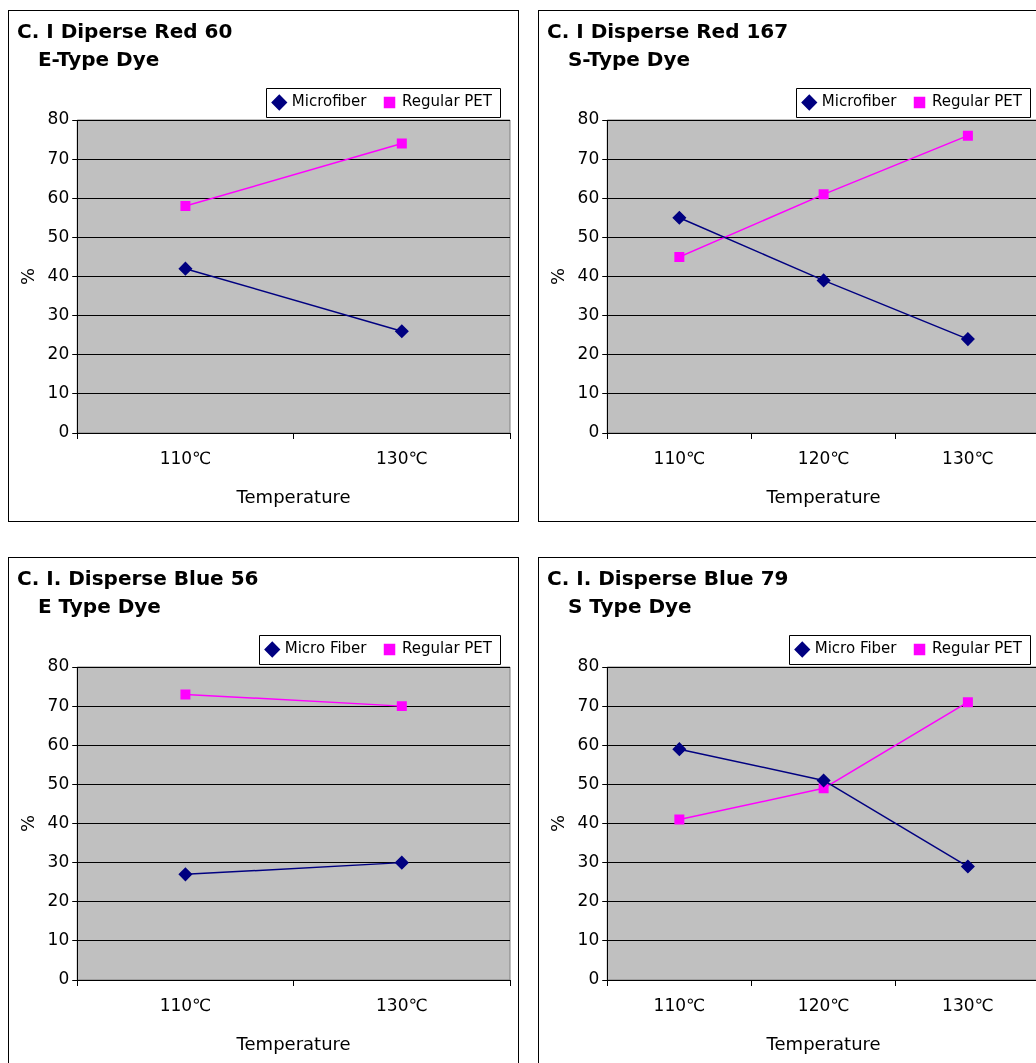  Describe the element at coordinates (125, 45) in the screenshot. I see `chart-title: C. I Diperse Red 60 E-Type Dye` at that location.